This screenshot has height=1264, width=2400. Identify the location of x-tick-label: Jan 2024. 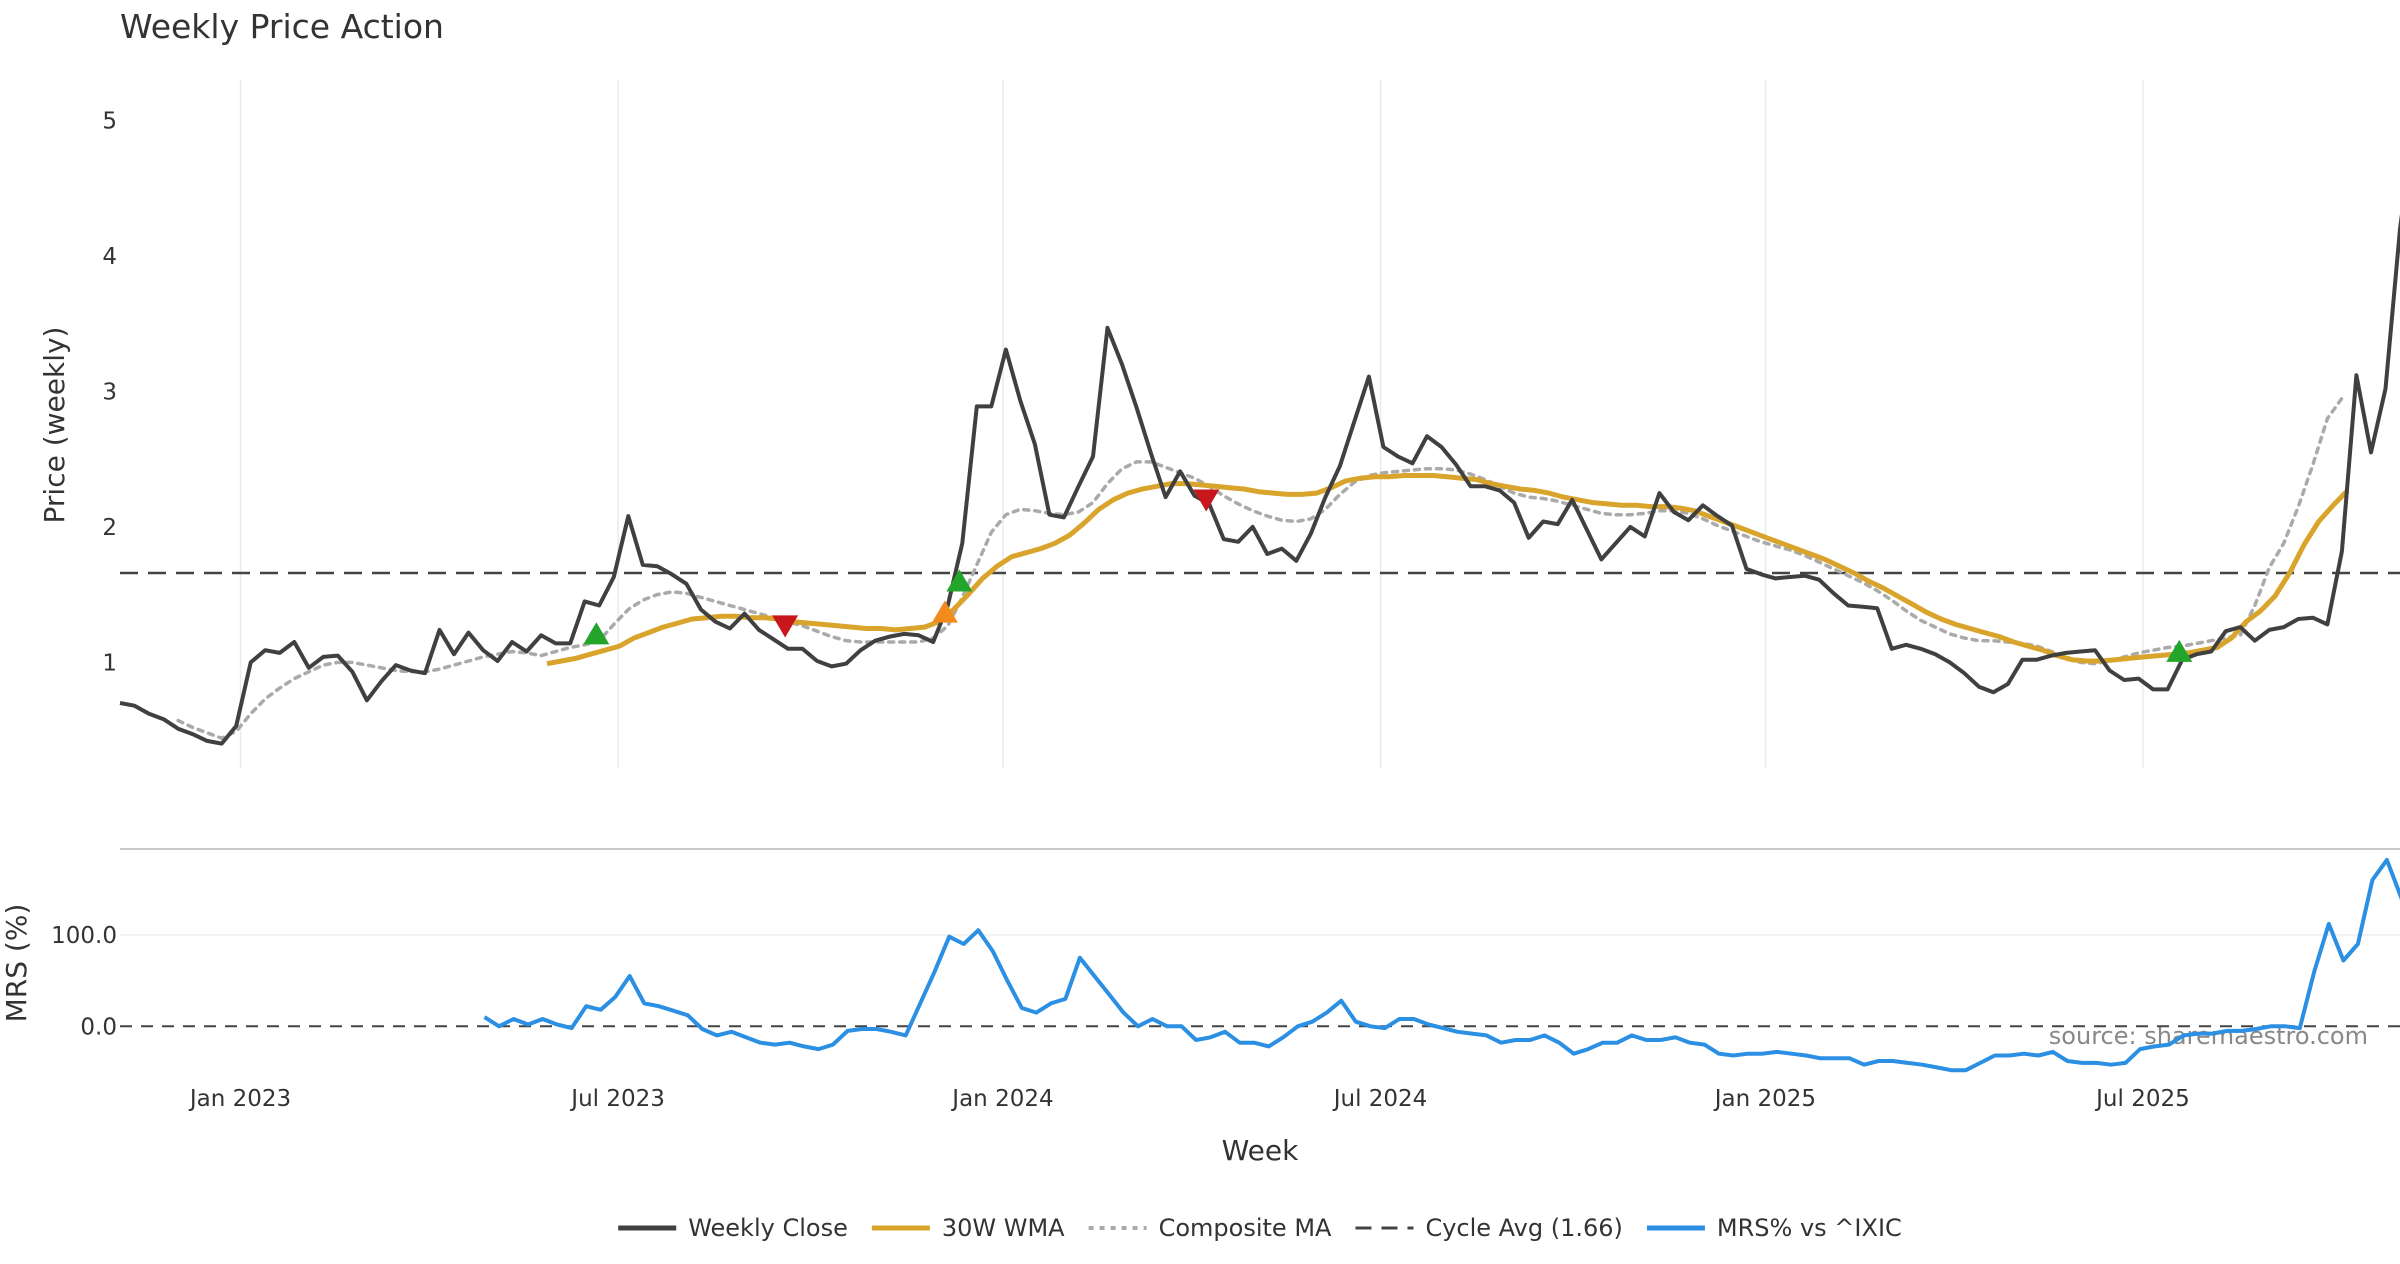
(1001, 1099).